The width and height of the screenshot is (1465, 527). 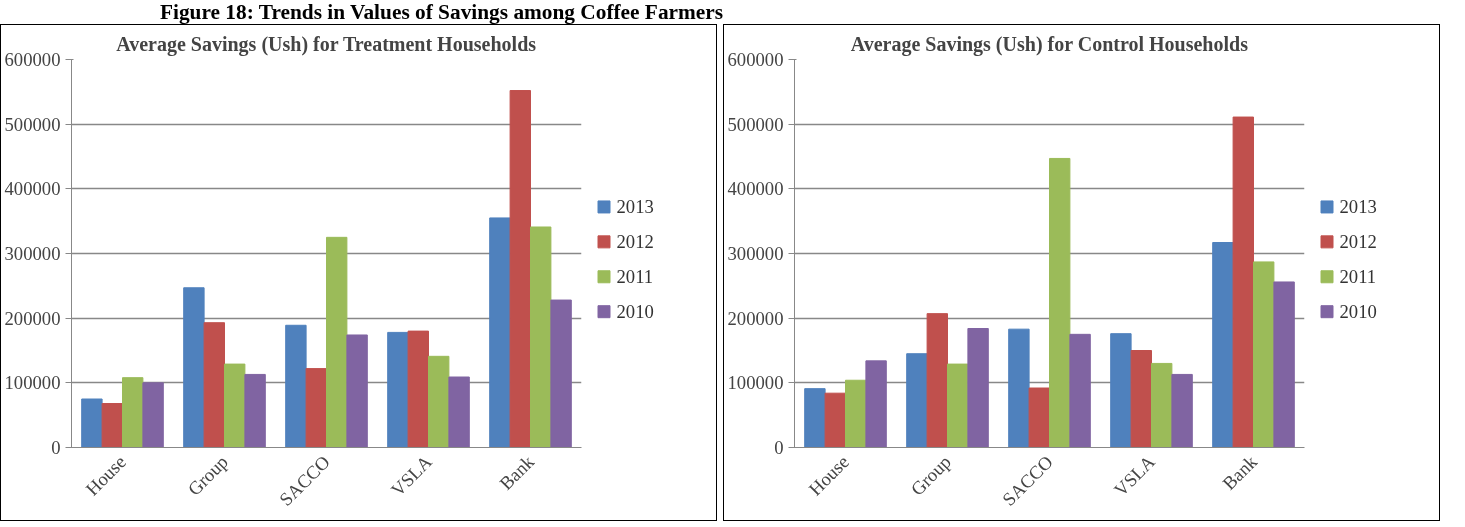 What do you see at coordinates (442, 12) in the screenshot?
I see `caption: Figure 18: Trends in Values of Savings among Coffee Farmers` at bounding box center [442, 12].